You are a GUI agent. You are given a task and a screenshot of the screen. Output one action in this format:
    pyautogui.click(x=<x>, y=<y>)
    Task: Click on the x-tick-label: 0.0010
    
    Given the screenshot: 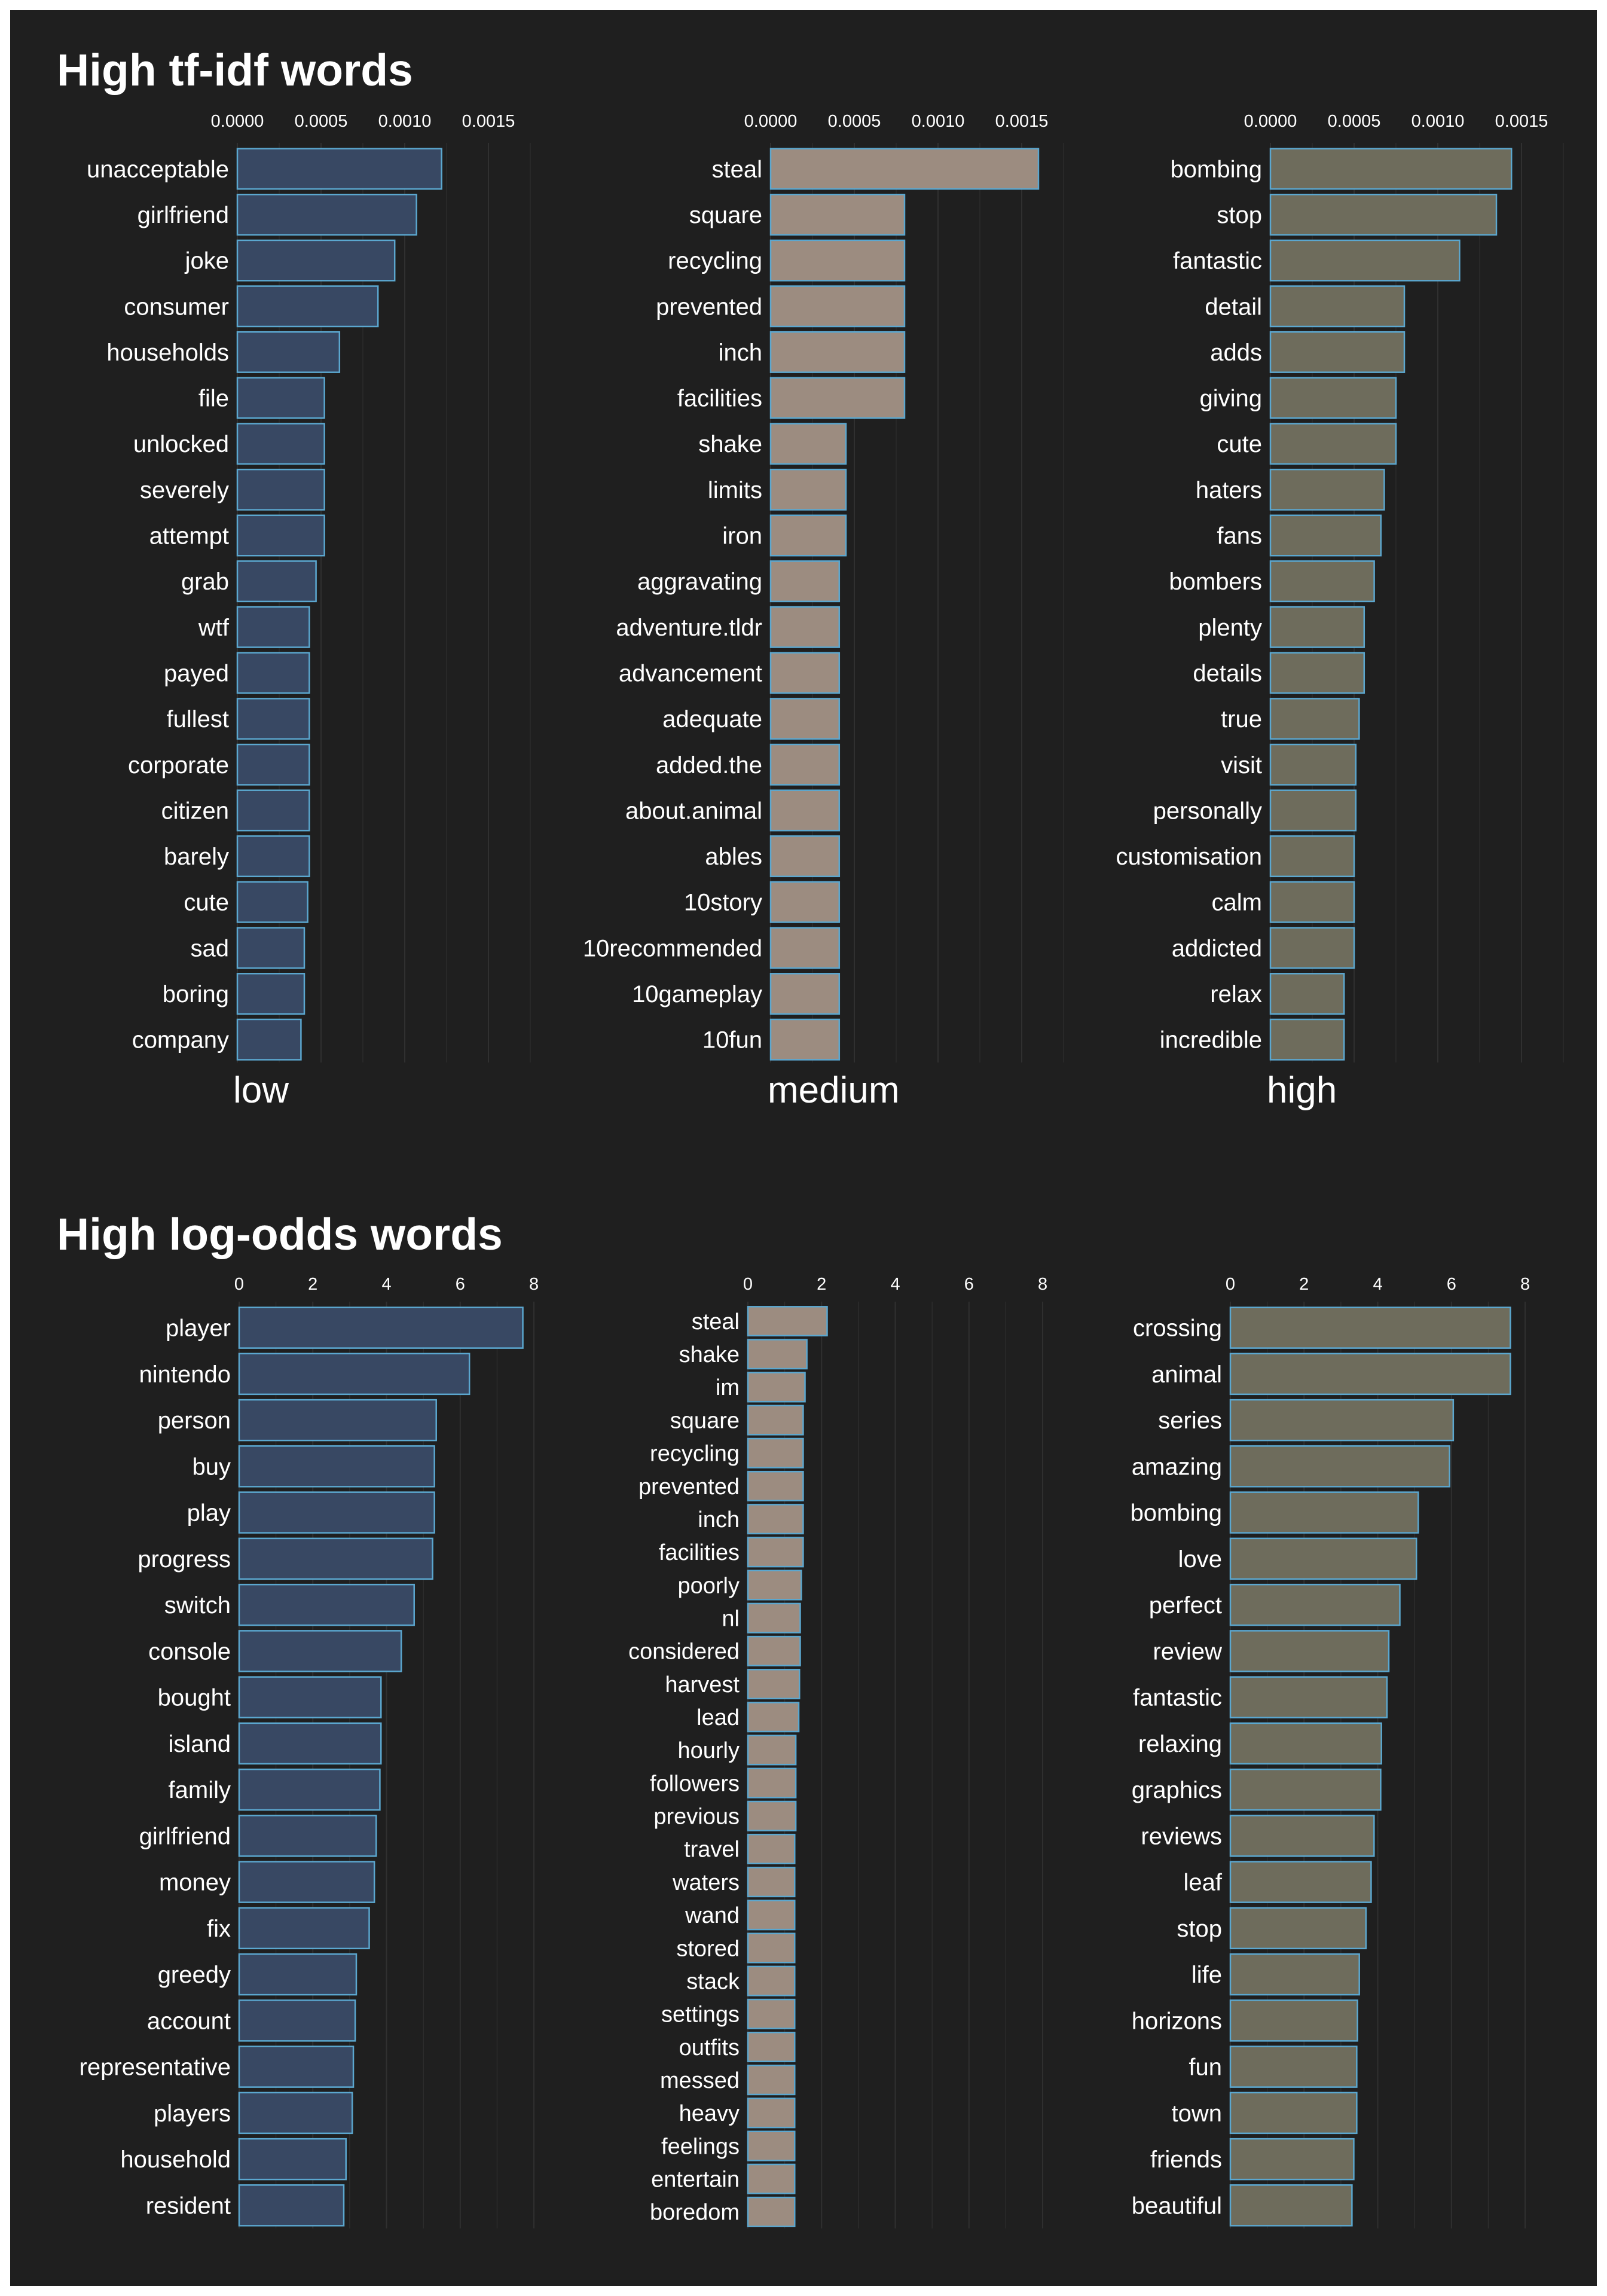 What is the action you would take?
    pyautogui.click(x=1438, y=121)
    